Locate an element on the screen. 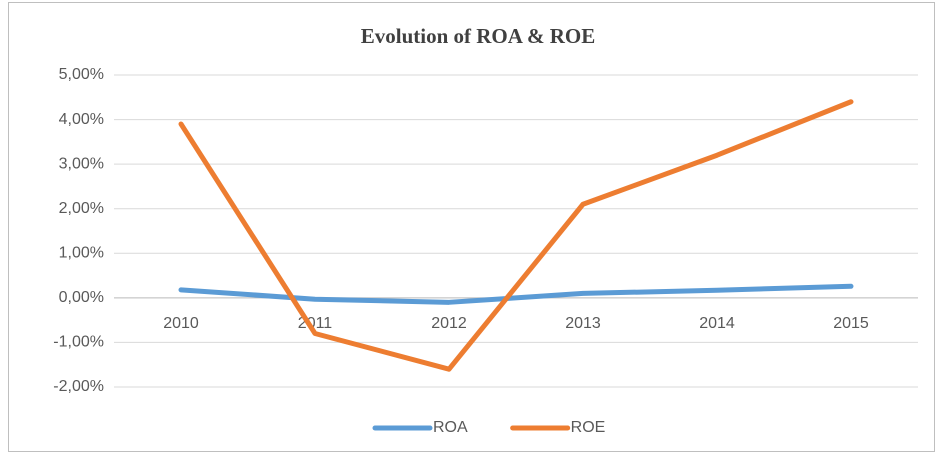  y-tick-label: 4,00% is located at coordinates (81, 119).